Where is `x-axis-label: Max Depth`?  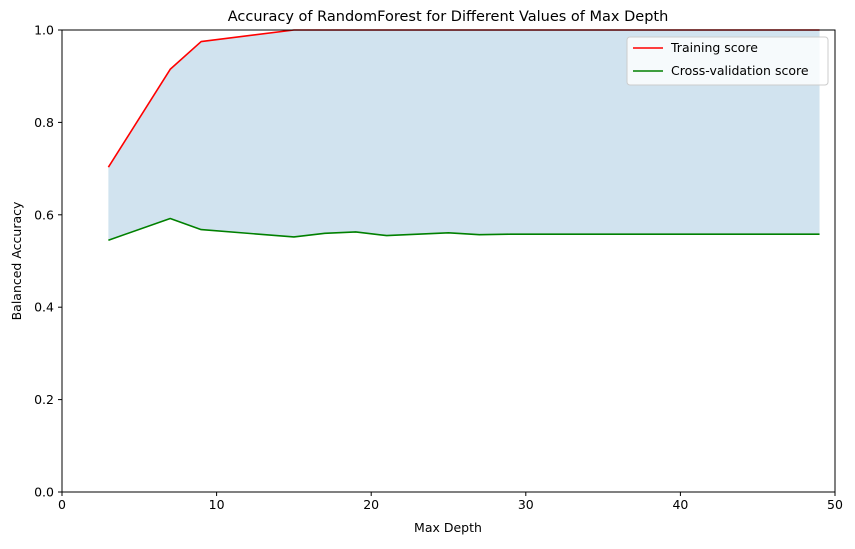 x-axis-label: Max Depth is located at coordinates (448, 527).